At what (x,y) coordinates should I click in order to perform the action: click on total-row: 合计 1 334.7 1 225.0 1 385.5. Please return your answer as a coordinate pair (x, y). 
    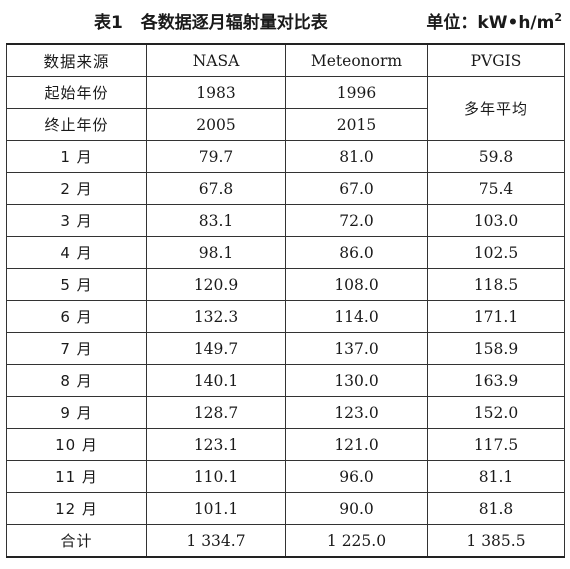
    Looking at the image, I should click on (285, 541).